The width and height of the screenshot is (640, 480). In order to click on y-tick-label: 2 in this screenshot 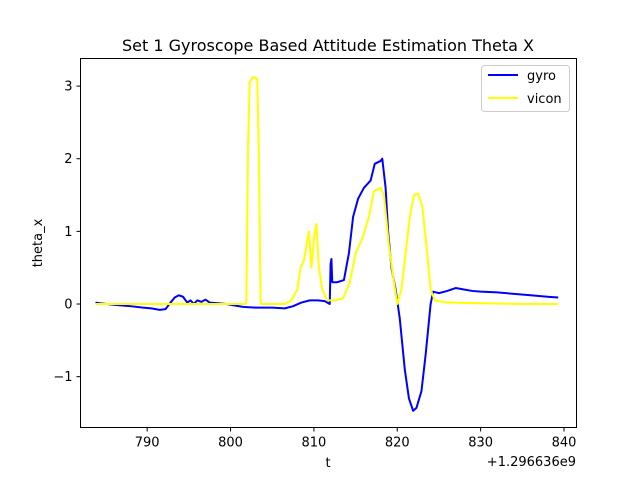, I will do `click(68, 159)`.